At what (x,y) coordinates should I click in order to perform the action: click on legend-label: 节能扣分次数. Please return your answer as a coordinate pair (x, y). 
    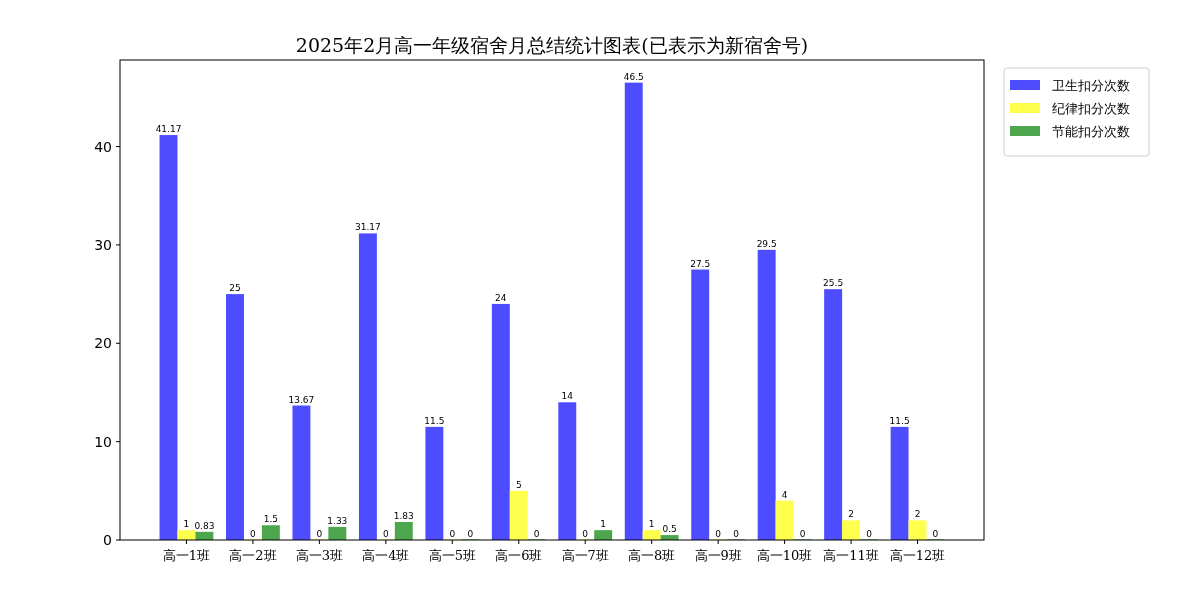
    Looking at the image, I should click on (1091, 131).